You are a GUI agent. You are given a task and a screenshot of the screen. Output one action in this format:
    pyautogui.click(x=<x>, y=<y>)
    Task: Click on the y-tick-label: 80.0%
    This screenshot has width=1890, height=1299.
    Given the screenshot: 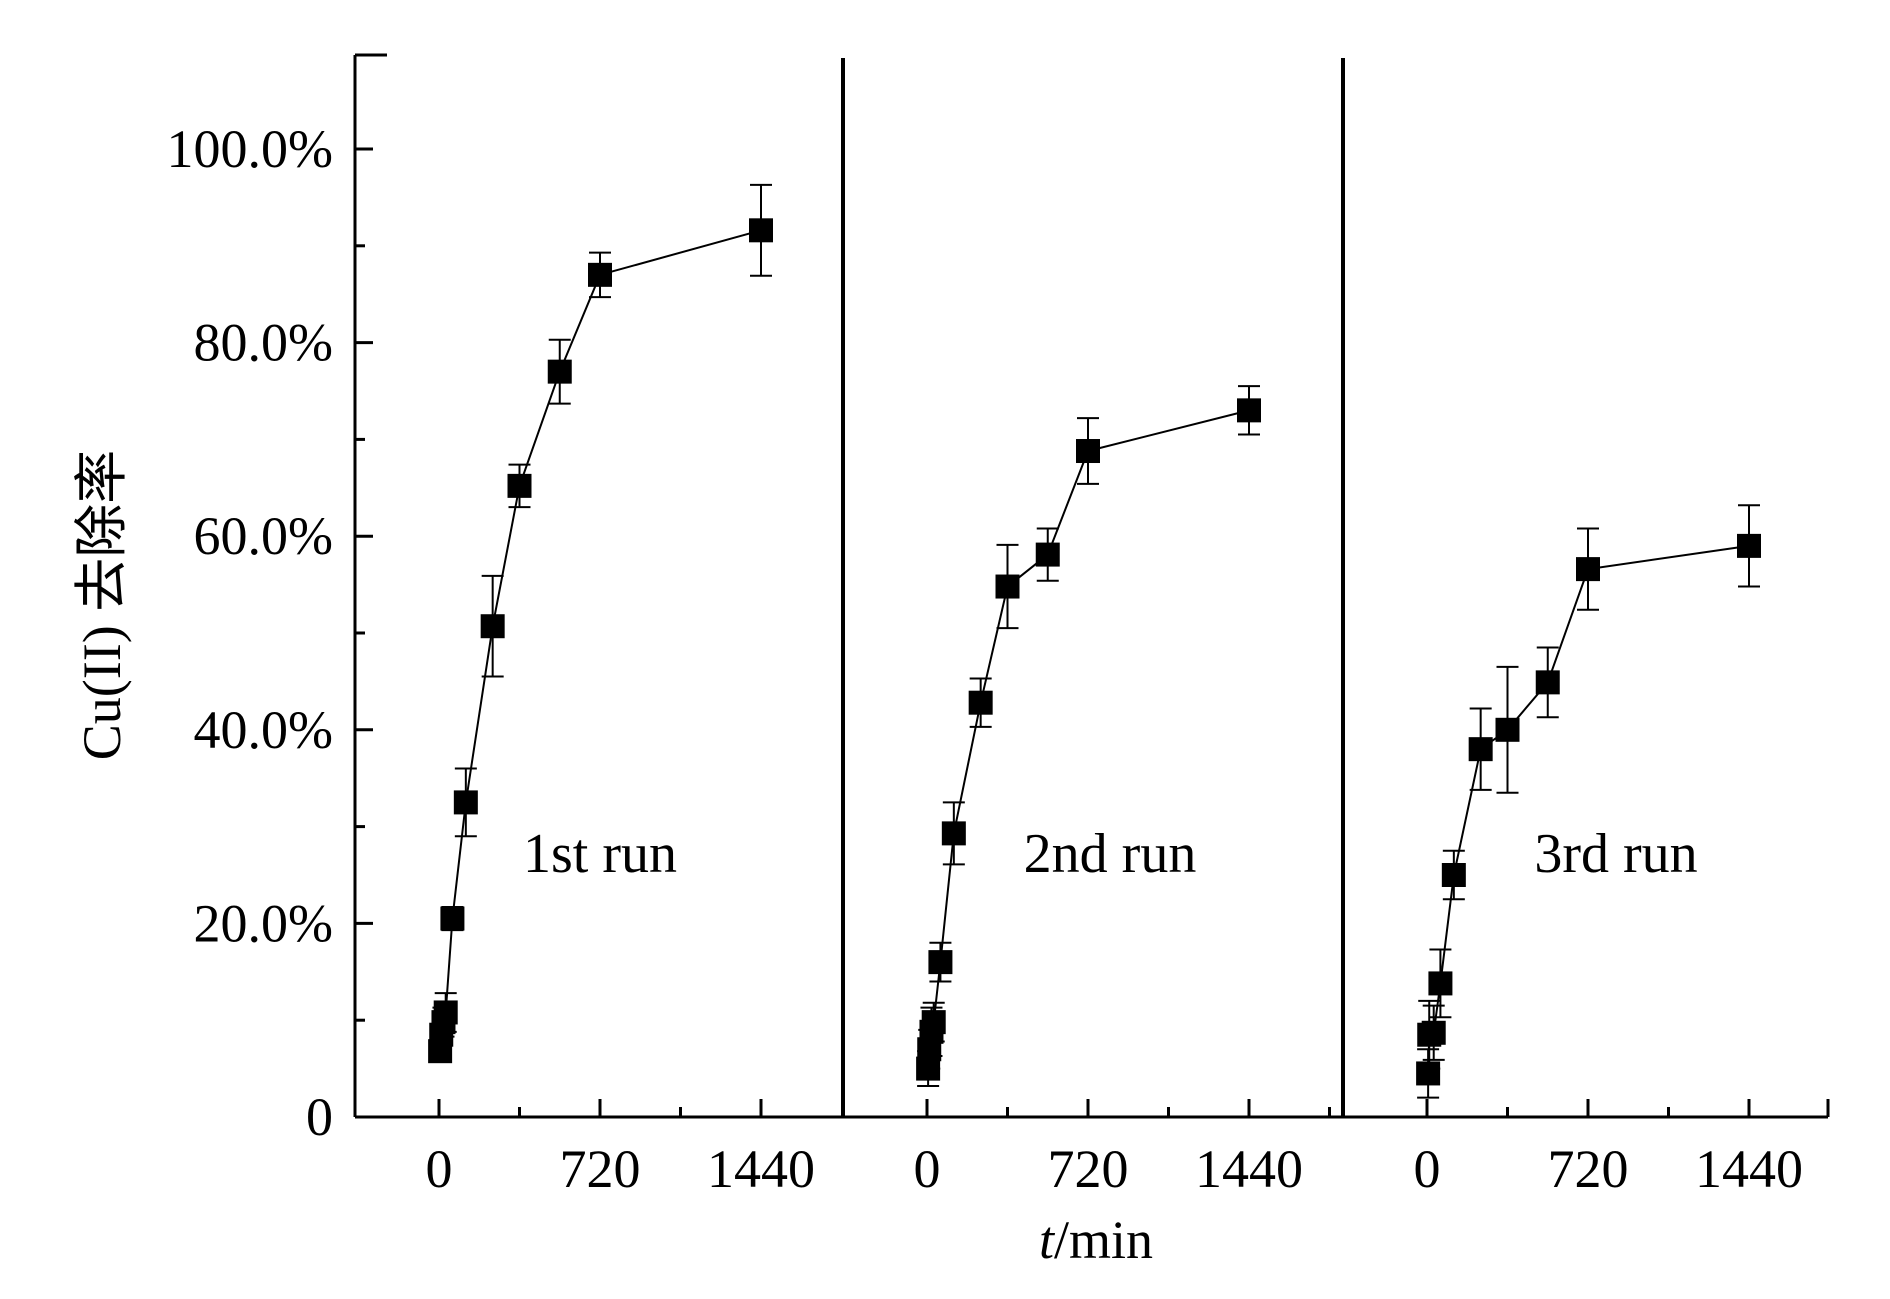 What is the action you would take?
    pyautogui.click(x=263, y=343)
    